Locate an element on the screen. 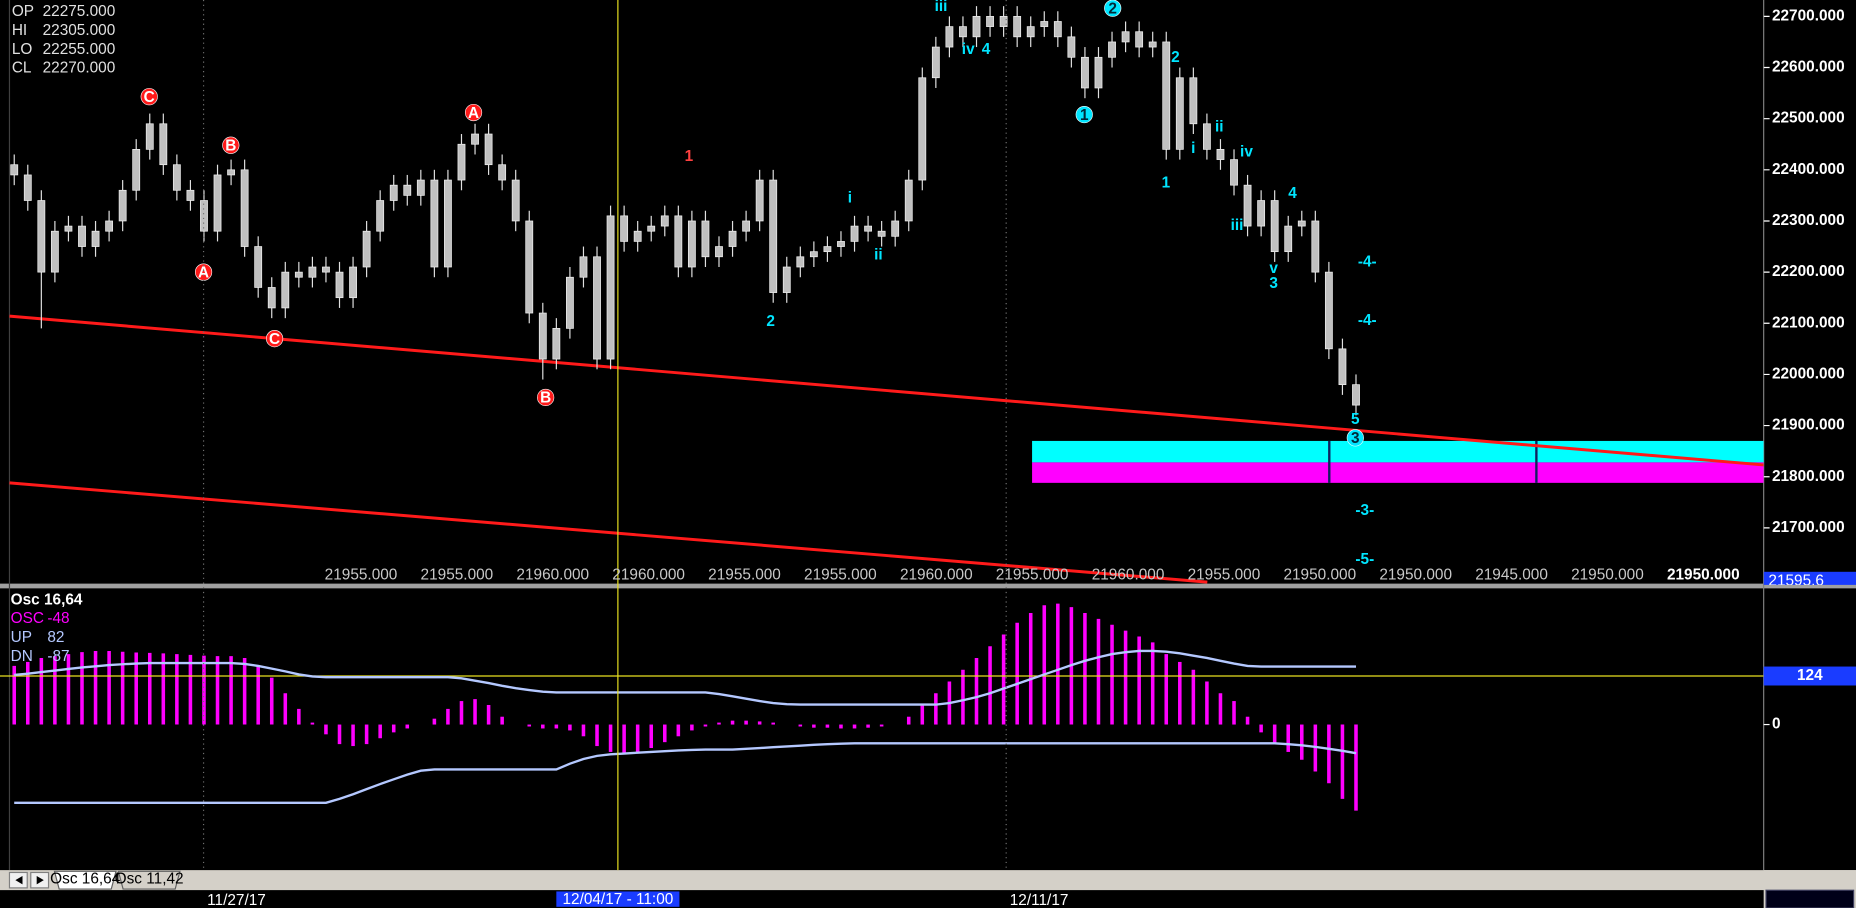  wave-label: -5- is located at coordinates (1364, 559).